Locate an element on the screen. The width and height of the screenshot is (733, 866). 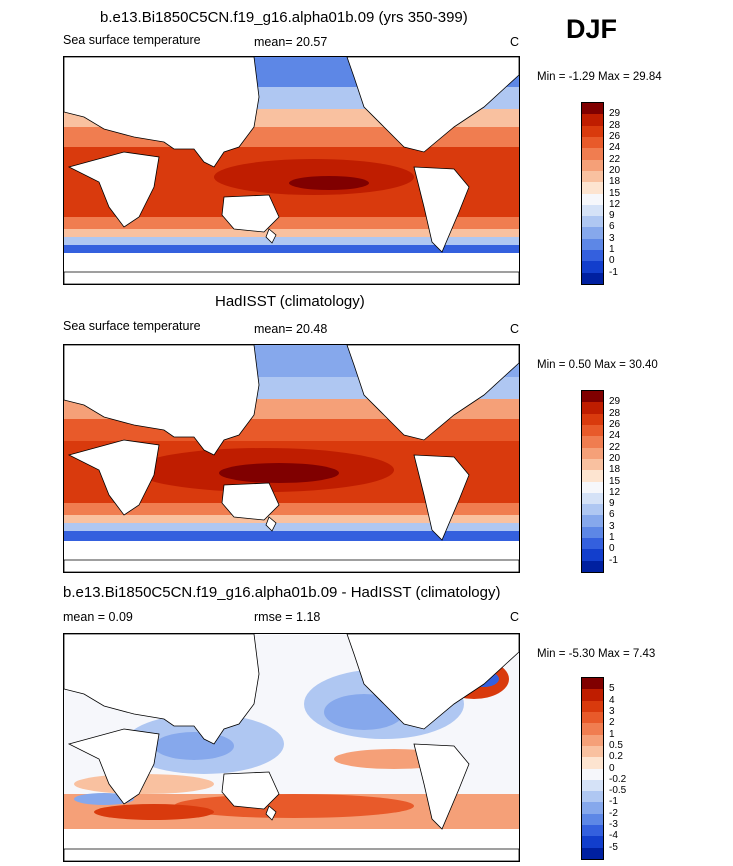
colorbar-label: 5 is located at coordinates (612, 689).